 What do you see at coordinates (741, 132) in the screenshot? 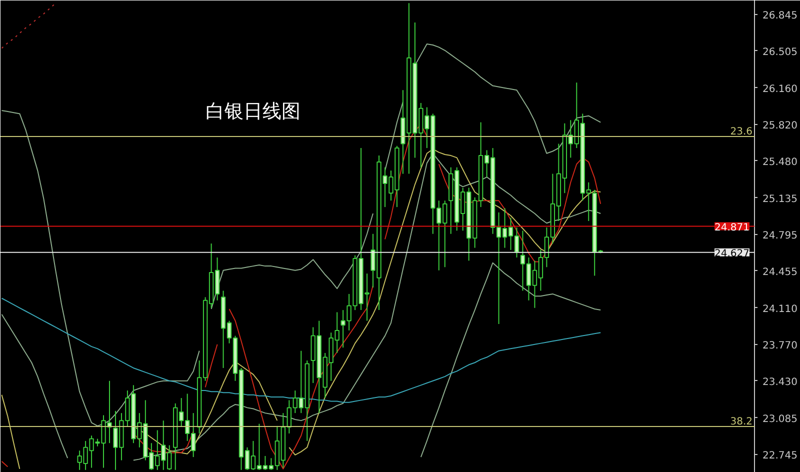
I see `annotation: 23.6` at bounding box center [741, 132].